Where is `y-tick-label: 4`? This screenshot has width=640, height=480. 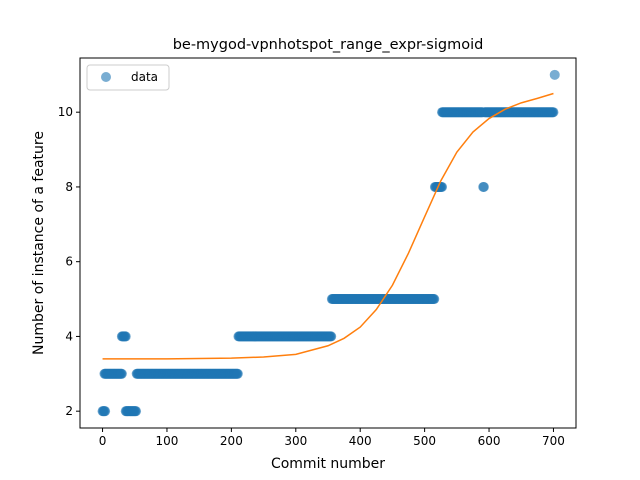 y-tick-label: 4 is located at coordinates (69, 336).